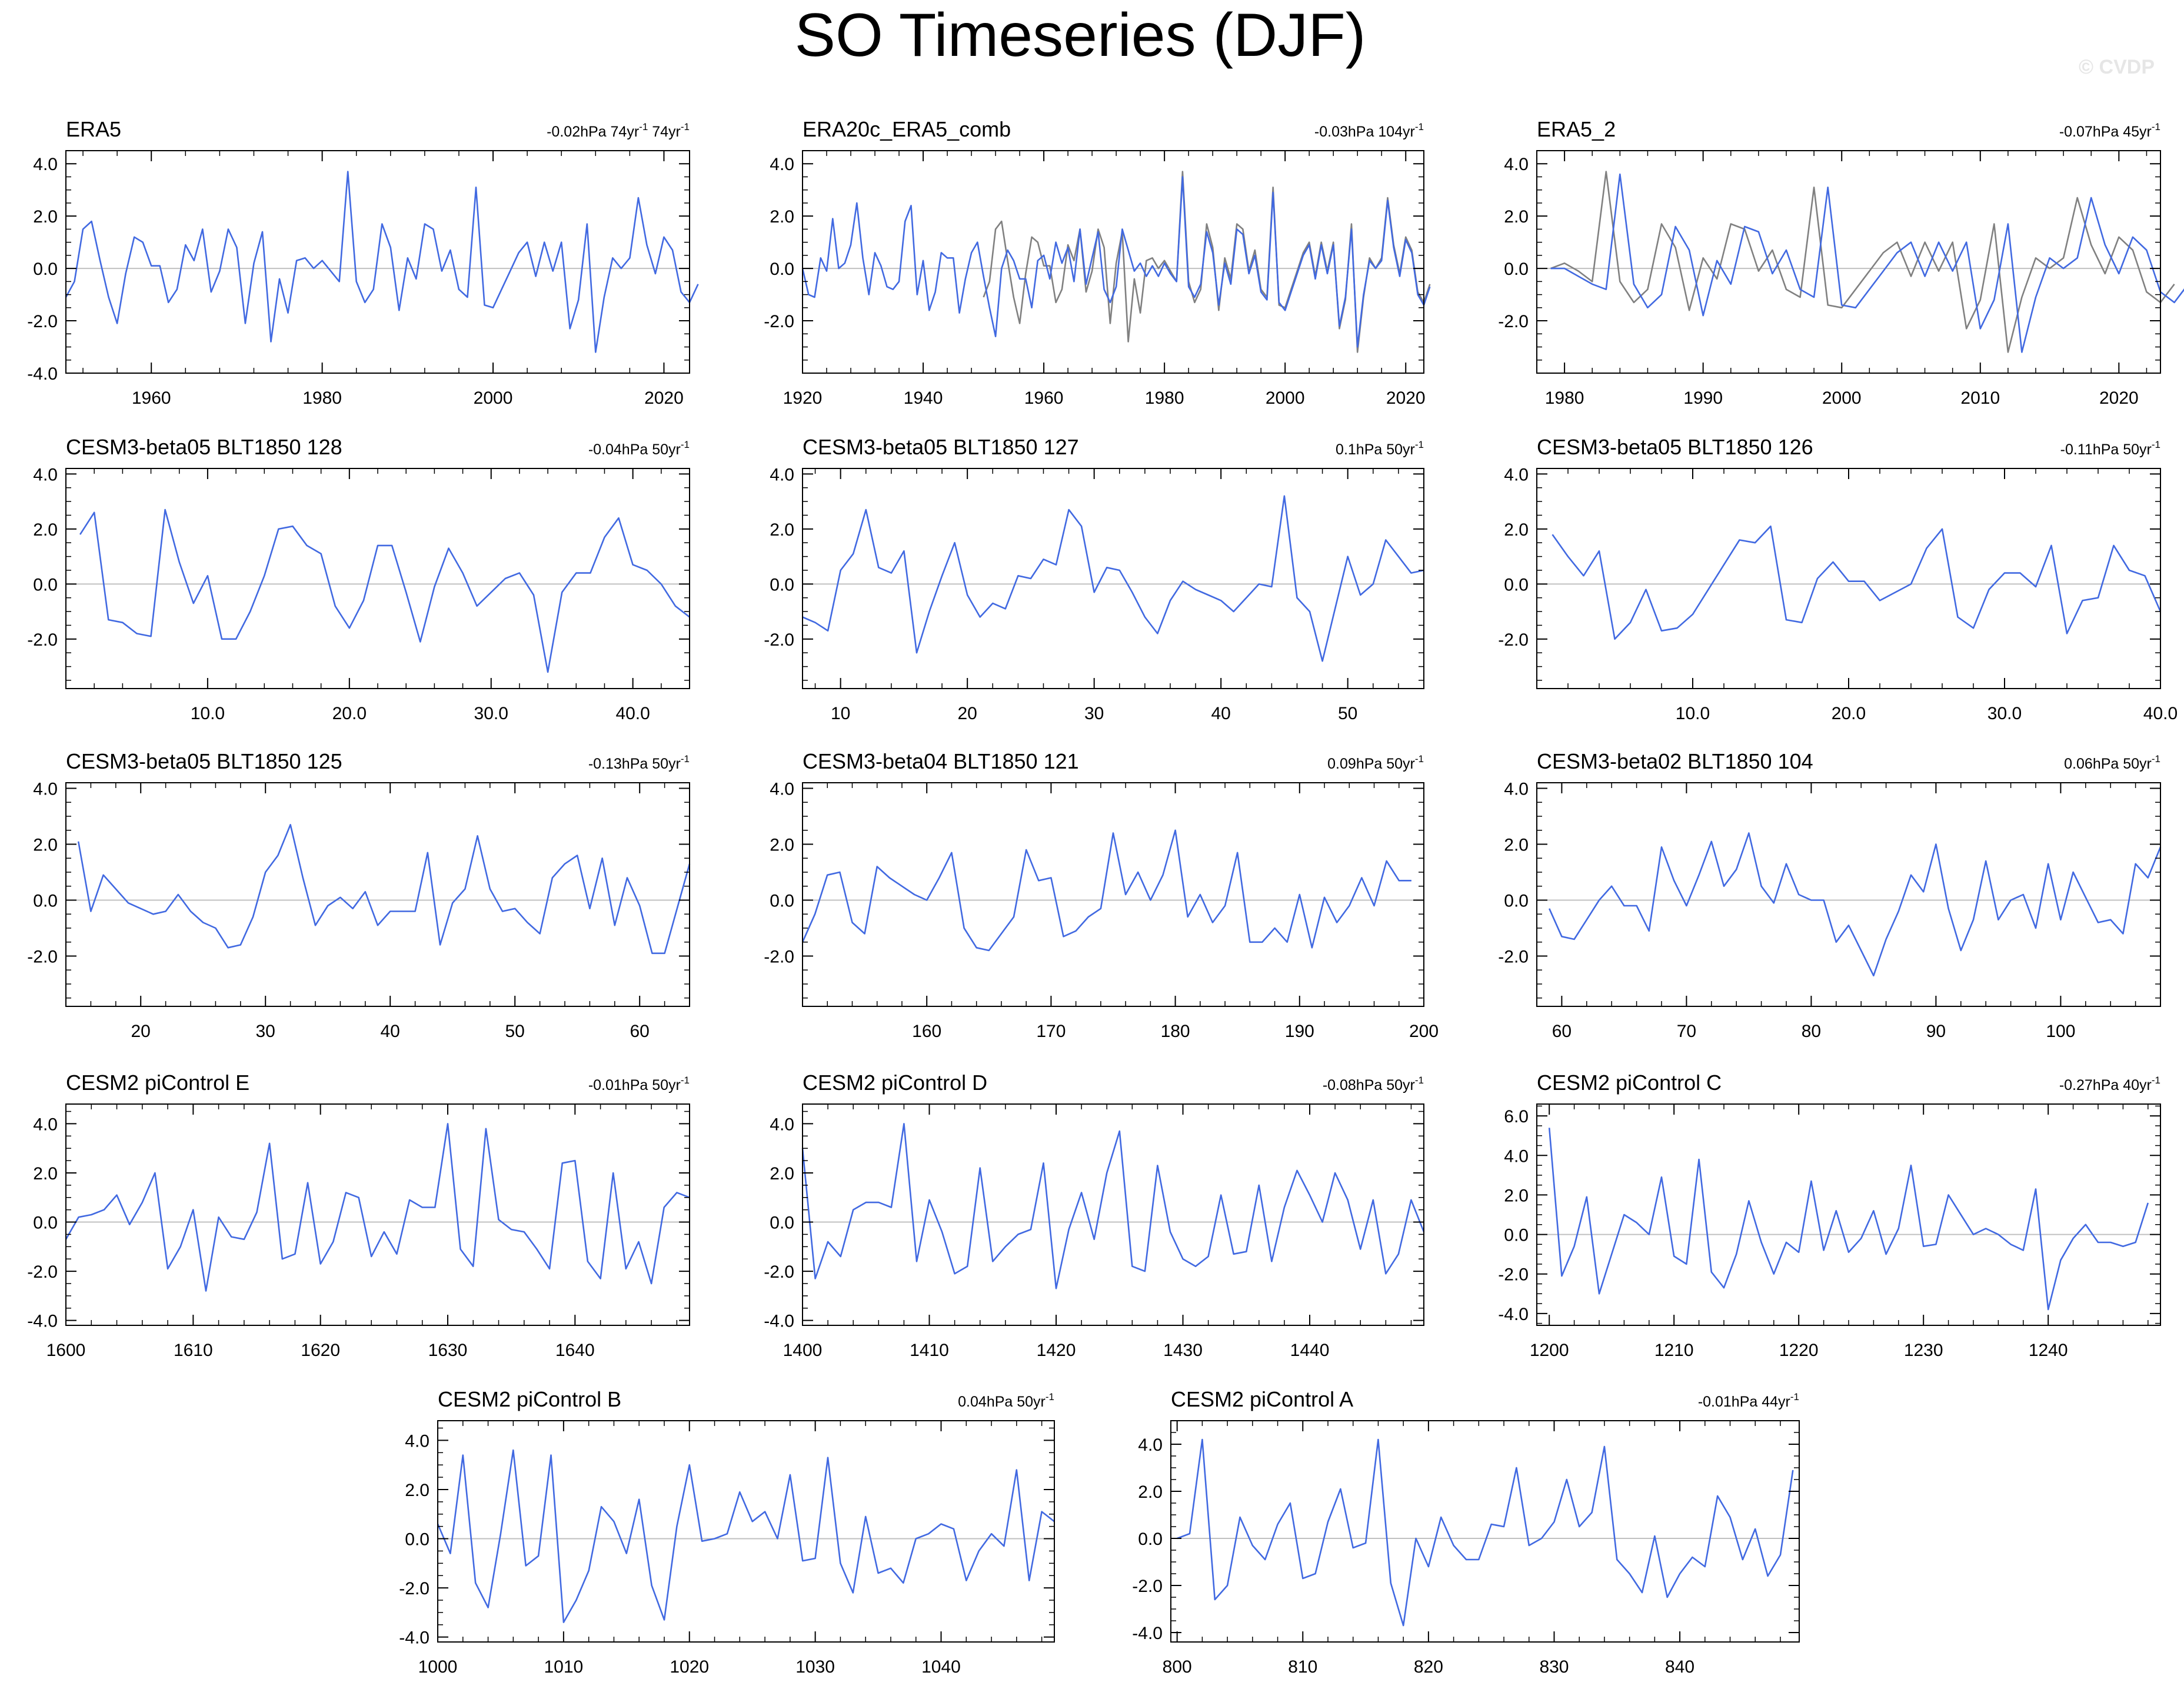  Describe the element at coordinates (923, 398) in the screenshot. I see `x-tick-label: 1940` at that location.